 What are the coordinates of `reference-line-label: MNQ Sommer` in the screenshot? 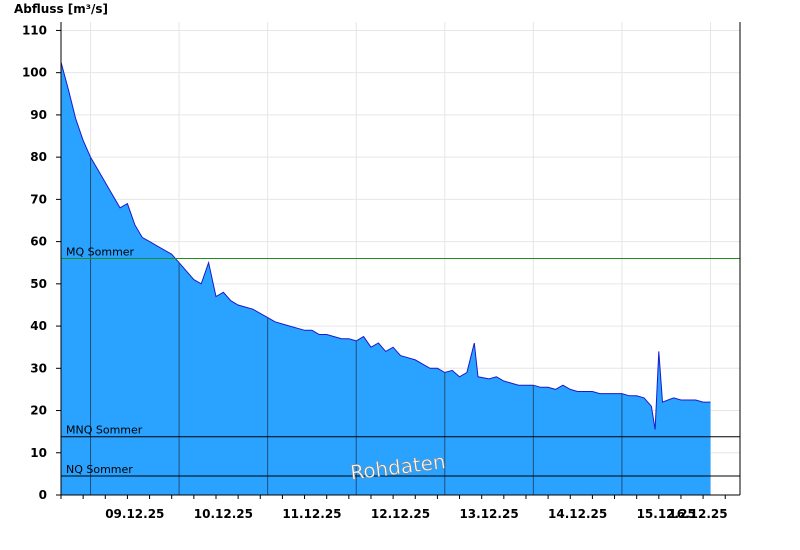 It's located at (104, 430).